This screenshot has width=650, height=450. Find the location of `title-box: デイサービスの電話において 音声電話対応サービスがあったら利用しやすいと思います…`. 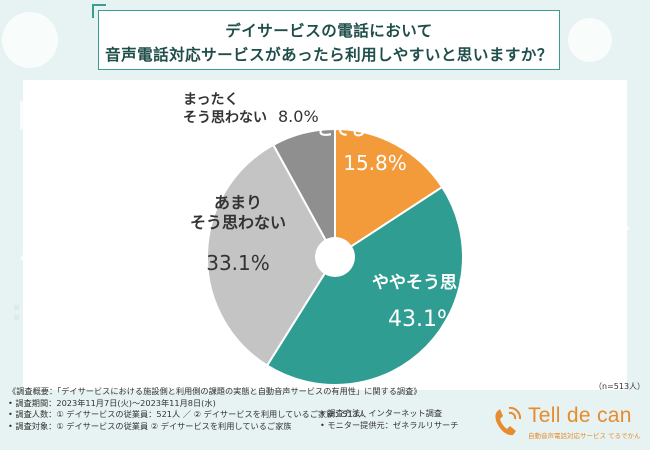

title-box: デイサービスの電話において 音声電話対応サービスがあったら利用しやすいと思います… is located at coordinates (329, 40).